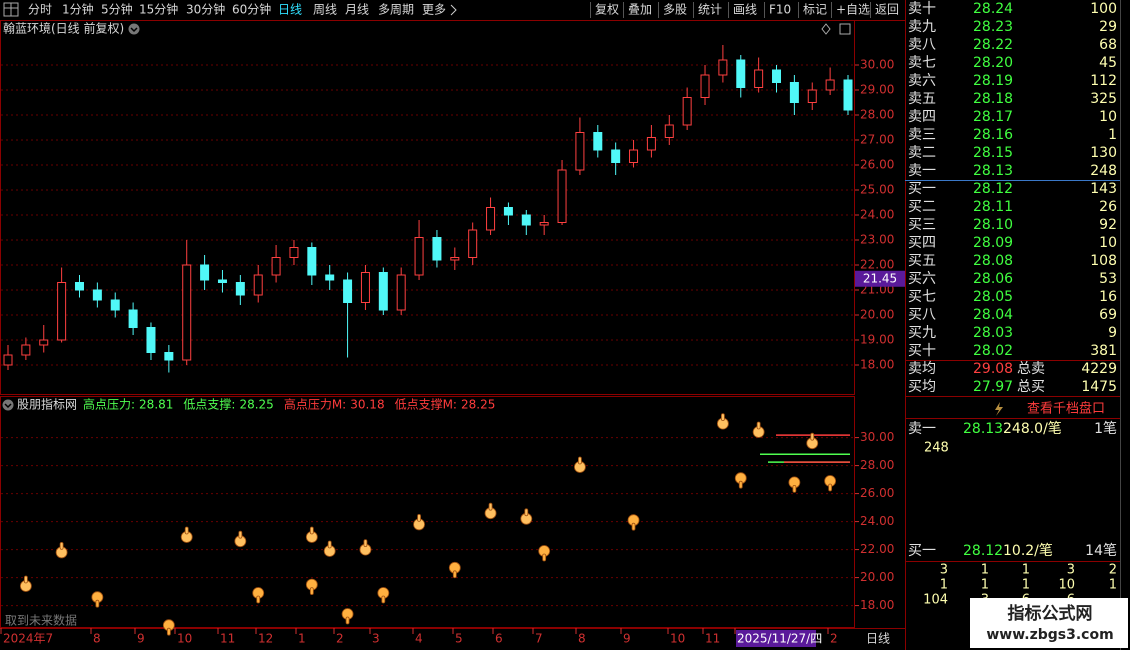  Describe the element at coordinates (158, 9) in the screenshot. I see `toolbar-tab: 15分钟` at that location.